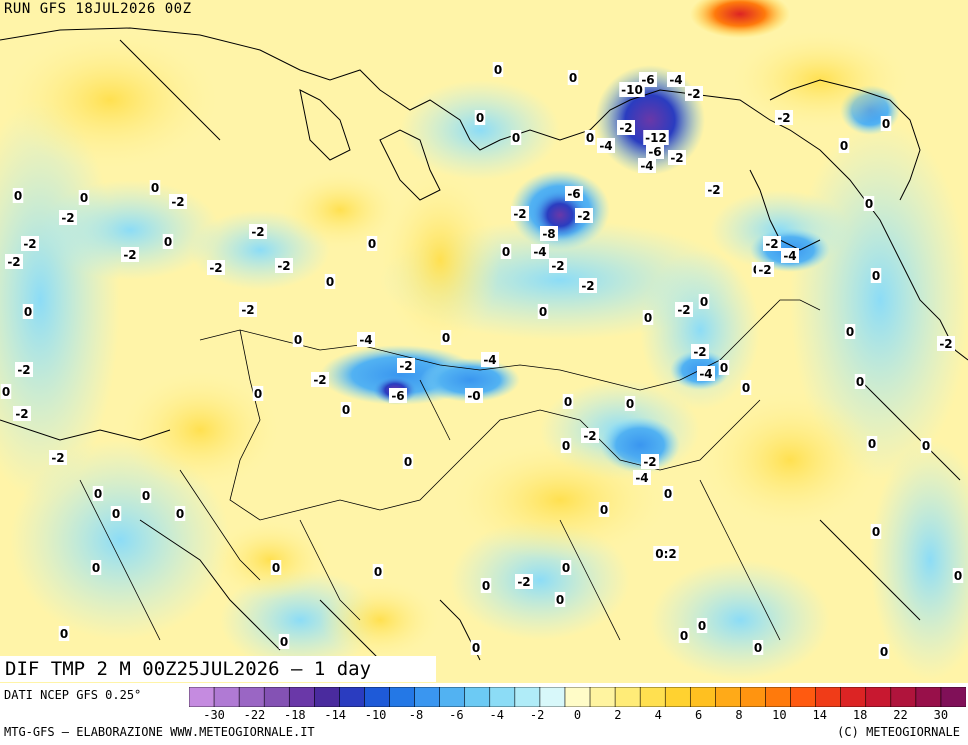  What do you see at coordinates (941, 715) in the screenshot?
I see `color-scale-tick: 30` at bounding box center [941, 715].